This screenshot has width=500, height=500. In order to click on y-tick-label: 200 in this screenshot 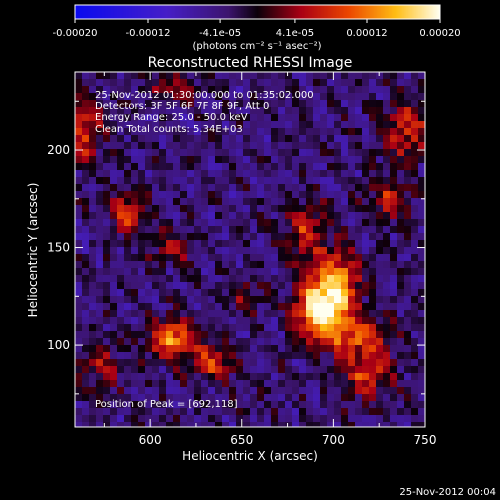, I will do `click(58, 150)`.